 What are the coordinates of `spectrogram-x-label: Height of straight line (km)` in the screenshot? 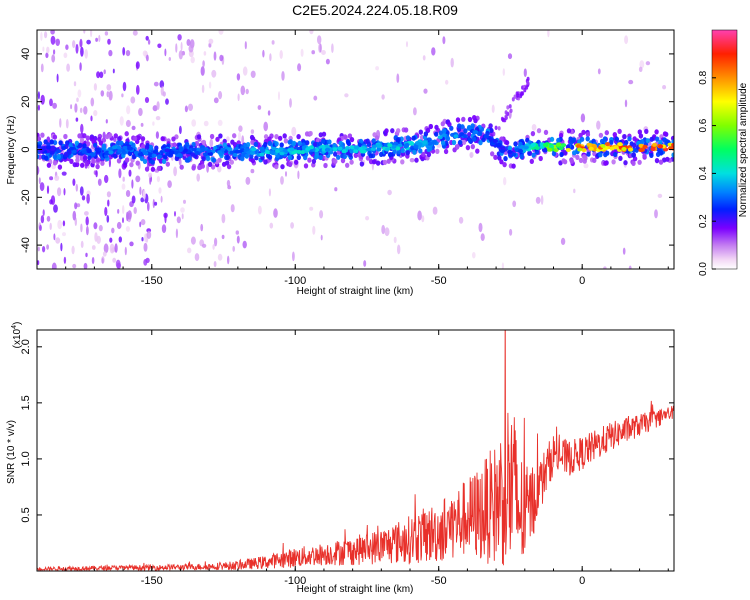 It's located at (355, 291).